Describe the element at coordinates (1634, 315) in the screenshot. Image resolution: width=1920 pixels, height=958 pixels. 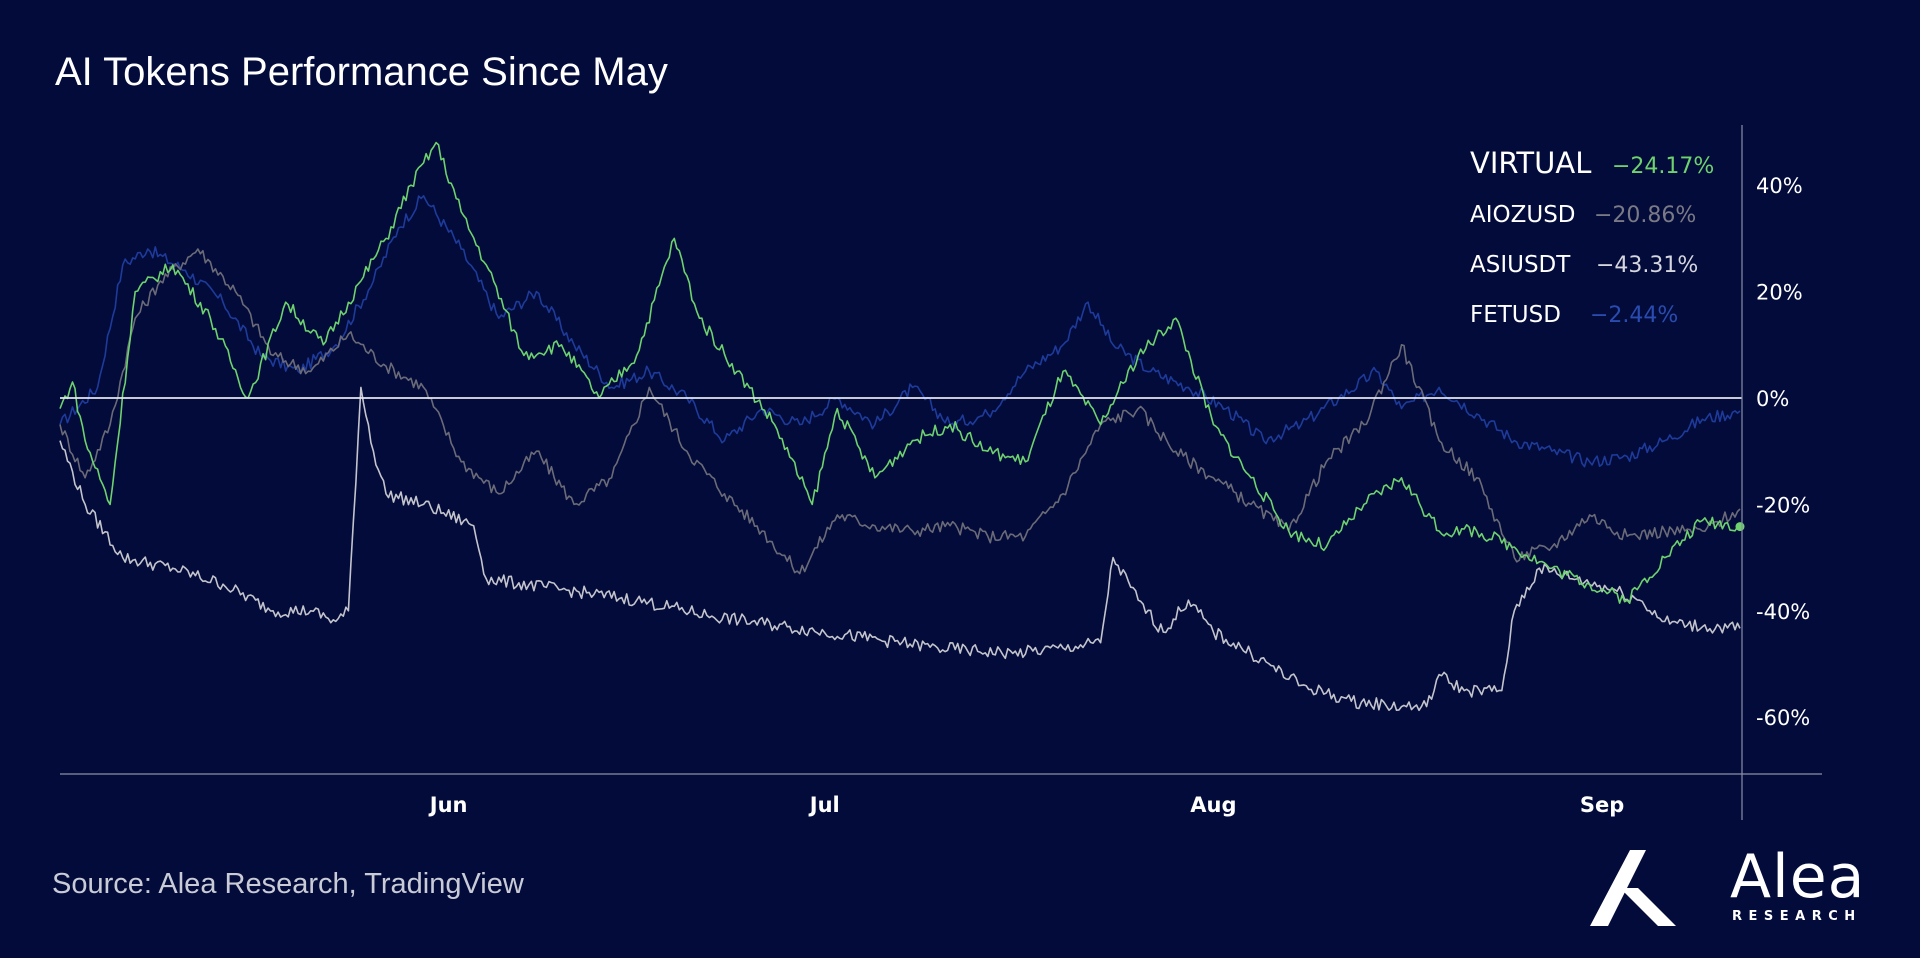
I see `legend-value-fetusd: −2.44%` at that location.